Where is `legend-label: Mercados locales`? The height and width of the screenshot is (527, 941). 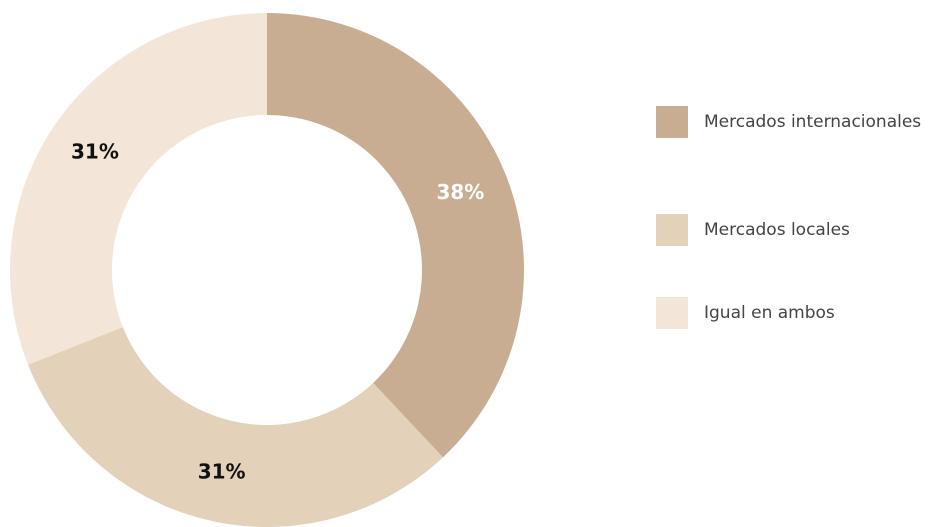
legend-label: Mercados locales is located at coordinates (777, 230).